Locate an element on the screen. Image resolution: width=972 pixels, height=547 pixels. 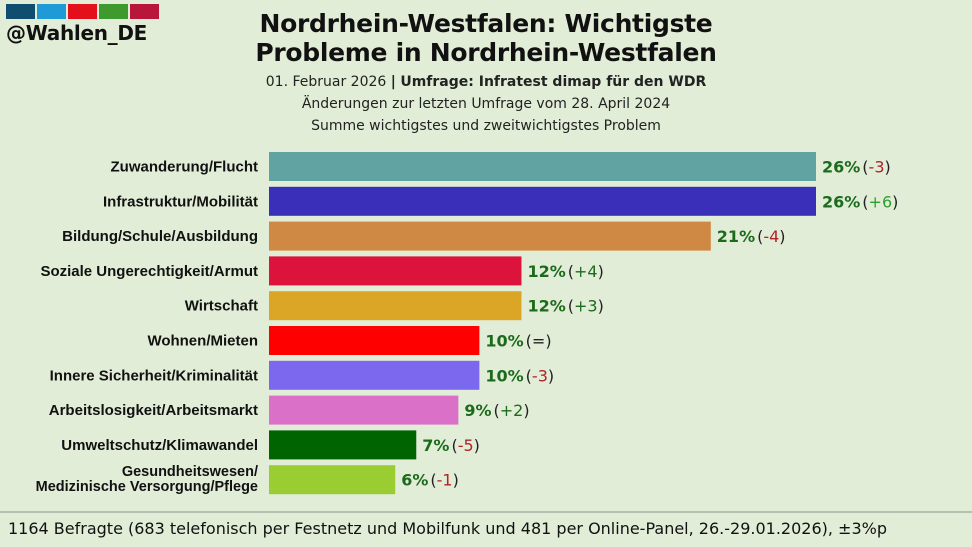
change-text: -4 is located at coordinates (771, 236).